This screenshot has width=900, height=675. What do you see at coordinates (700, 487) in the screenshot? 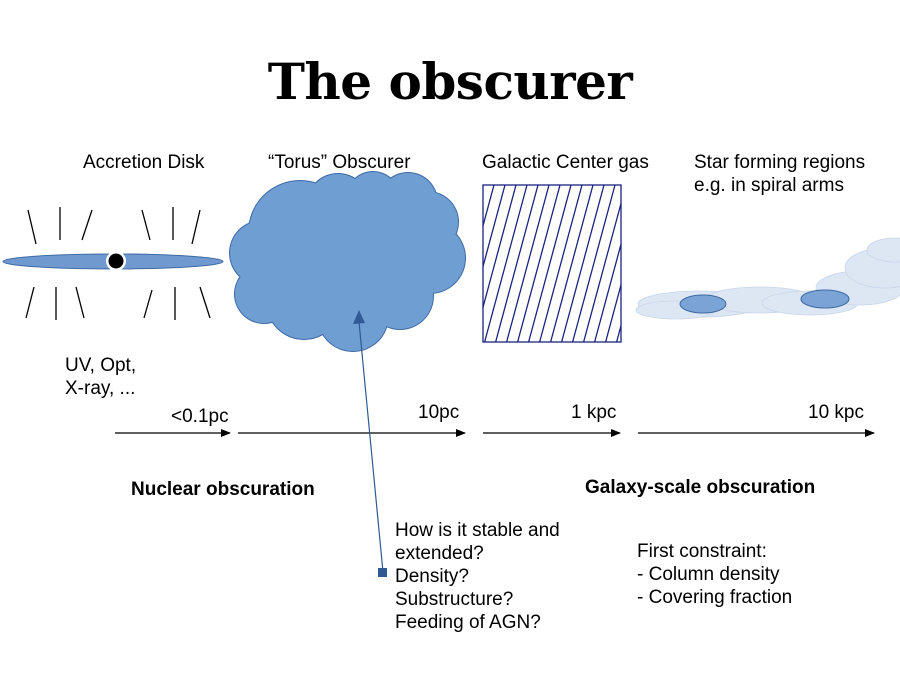
I see `galaxy-obscuration-heading: Galaxy-scale obscuration` at bounding box center [700, 487].